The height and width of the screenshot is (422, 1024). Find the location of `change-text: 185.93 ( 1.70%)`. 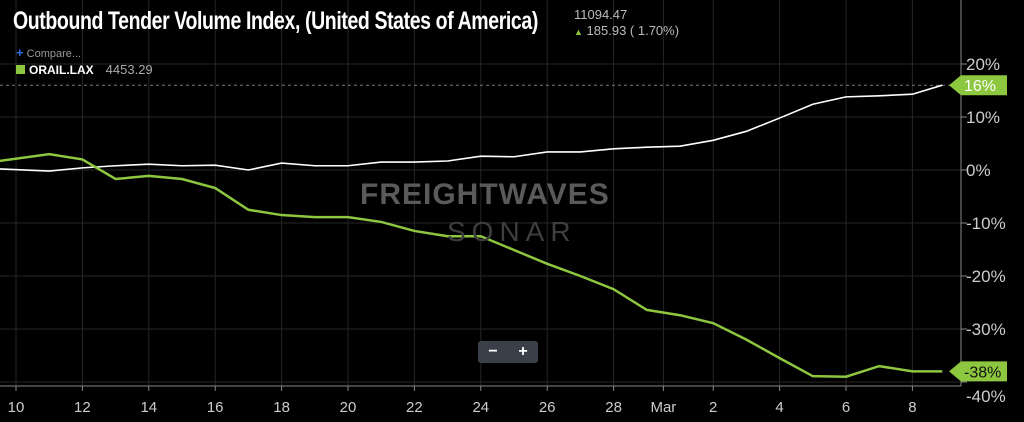

change-text: 185.93 ( 1.70%) is located at coordinates (633, 30).